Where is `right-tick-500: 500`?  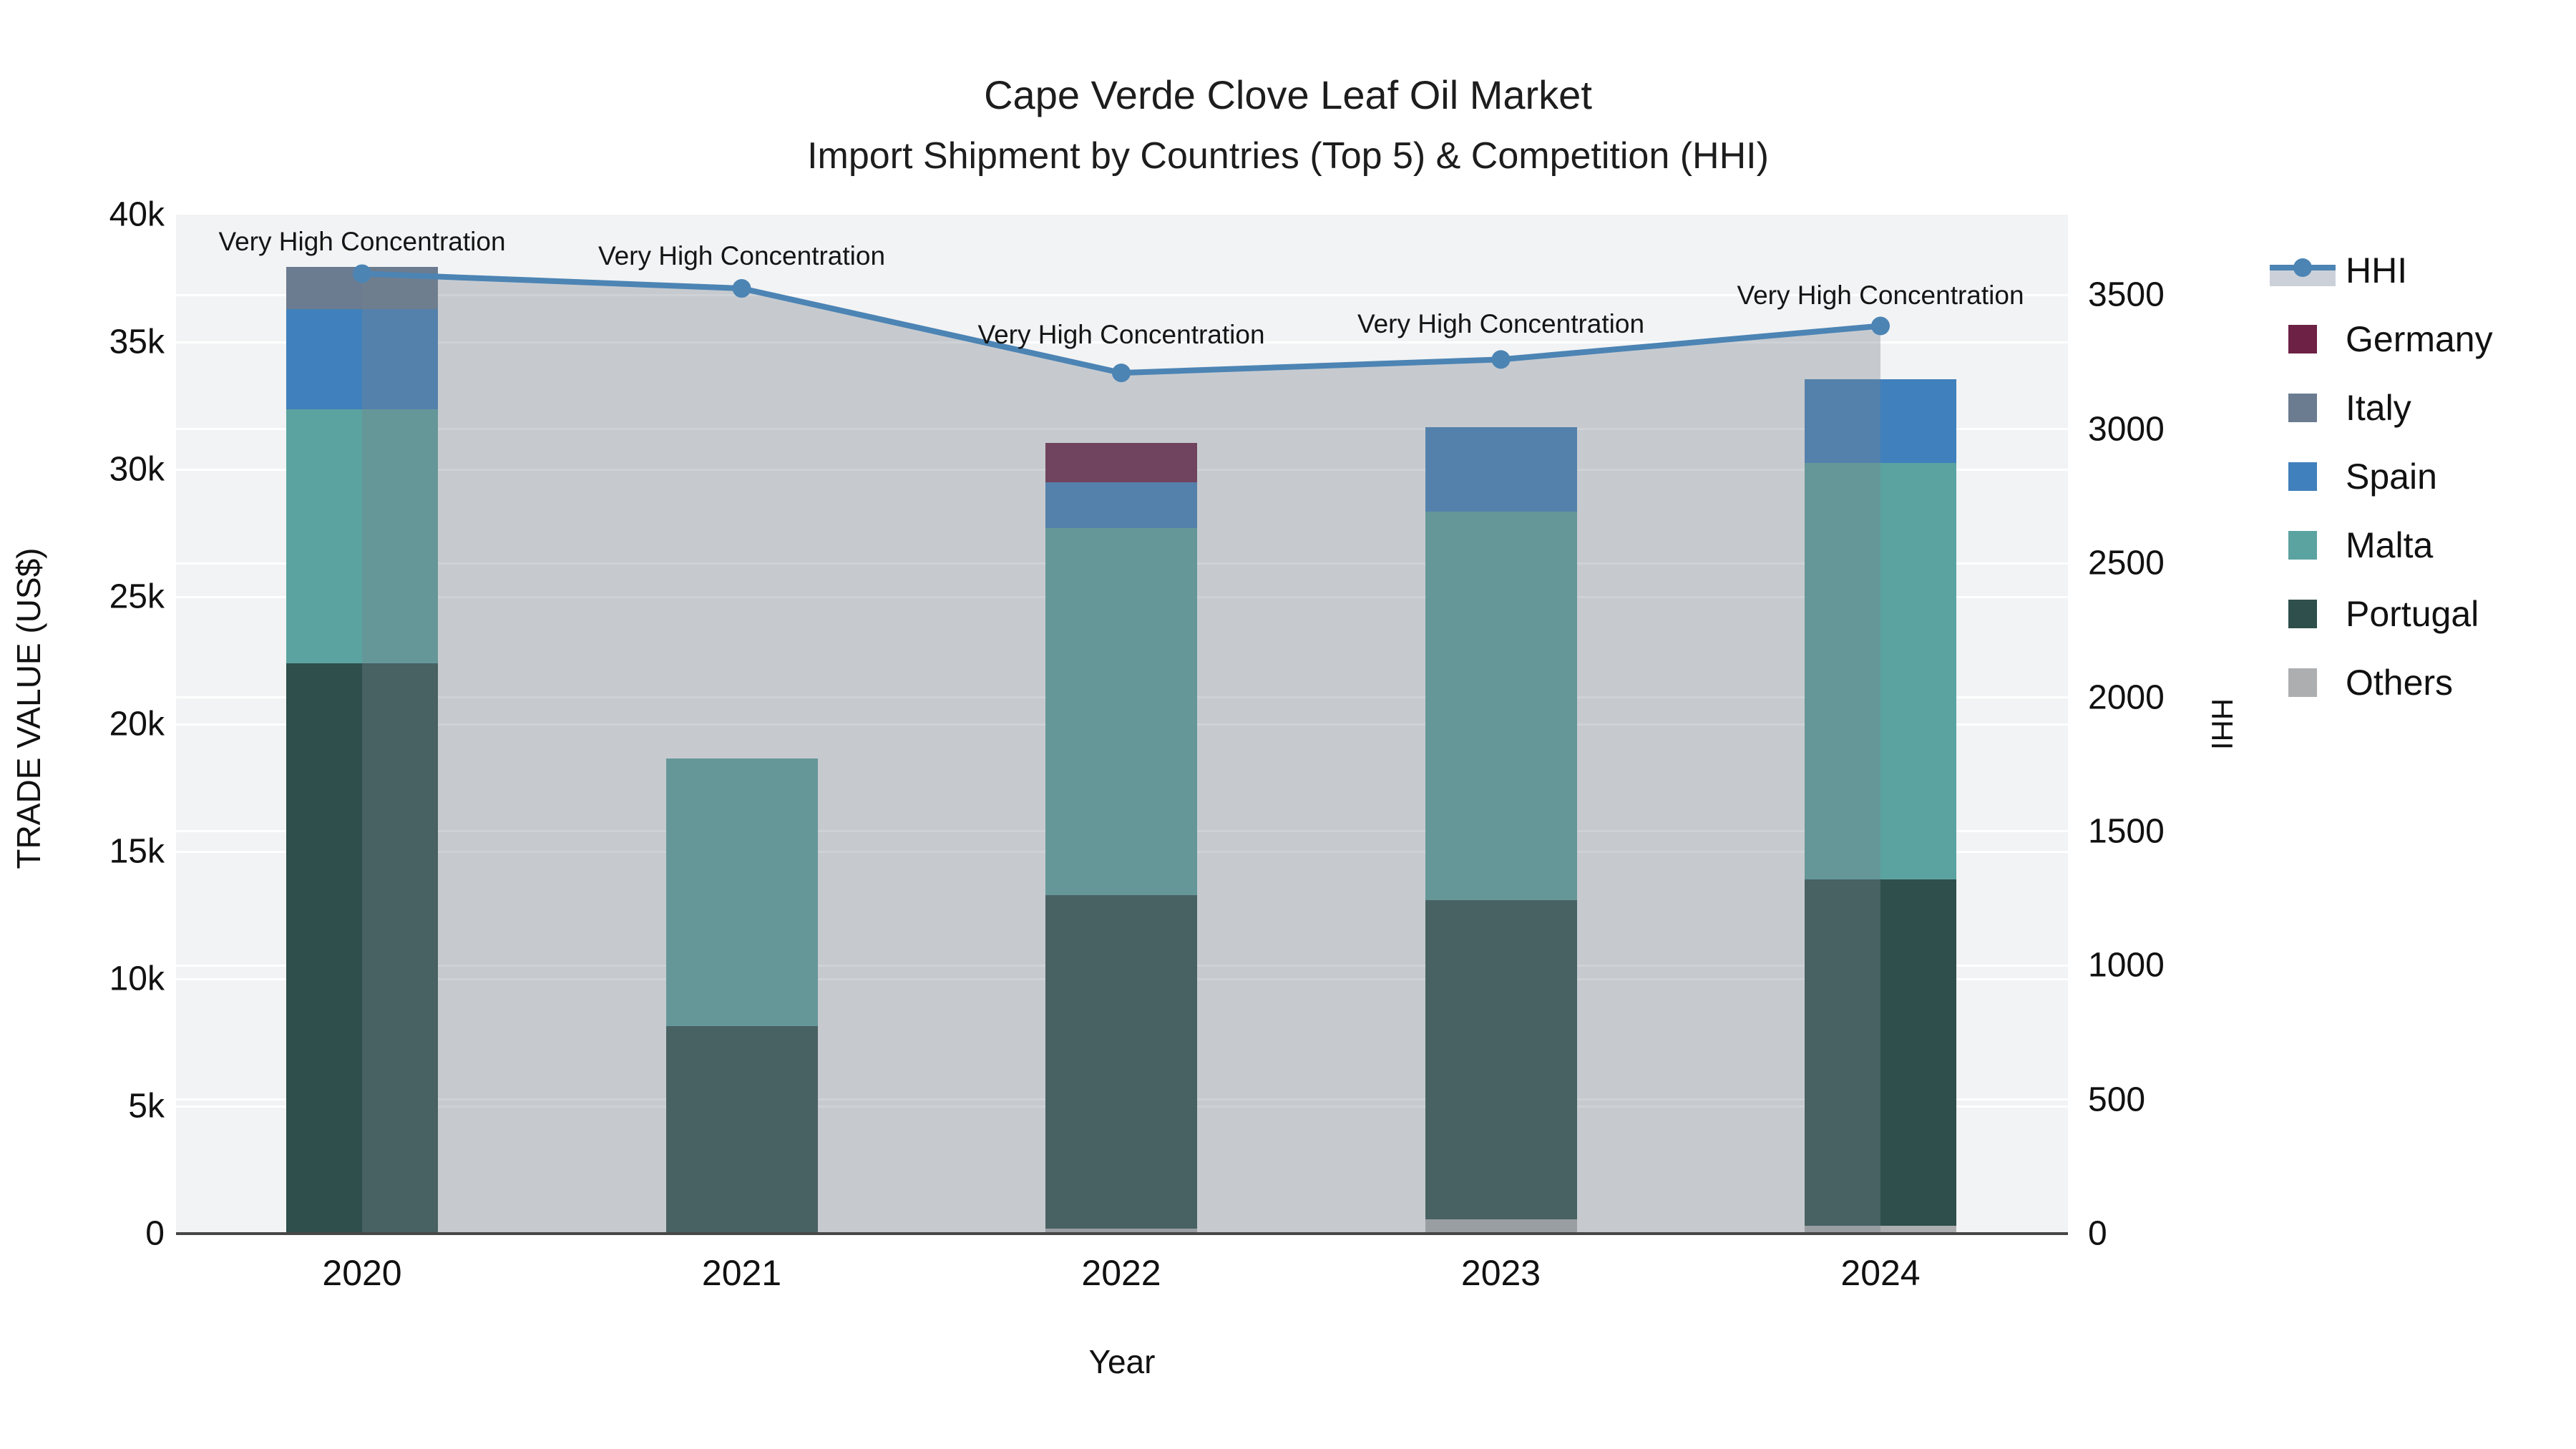
right-tick-500: 500 is located at coordinates (2117, 1099).